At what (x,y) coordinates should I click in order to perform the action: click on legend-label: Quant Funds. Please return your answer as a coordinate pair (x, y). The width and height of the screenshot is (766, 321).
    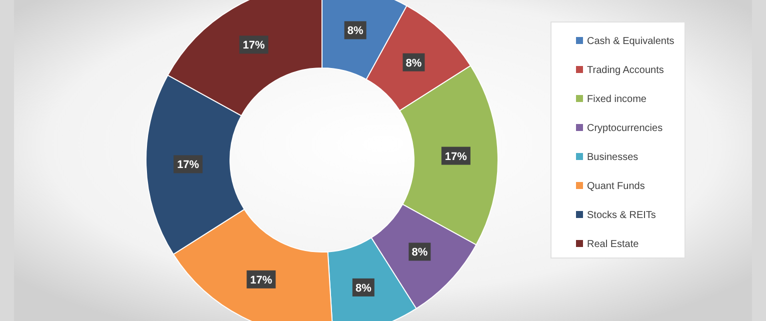
    Looking at the image, I should click on (616, 186).